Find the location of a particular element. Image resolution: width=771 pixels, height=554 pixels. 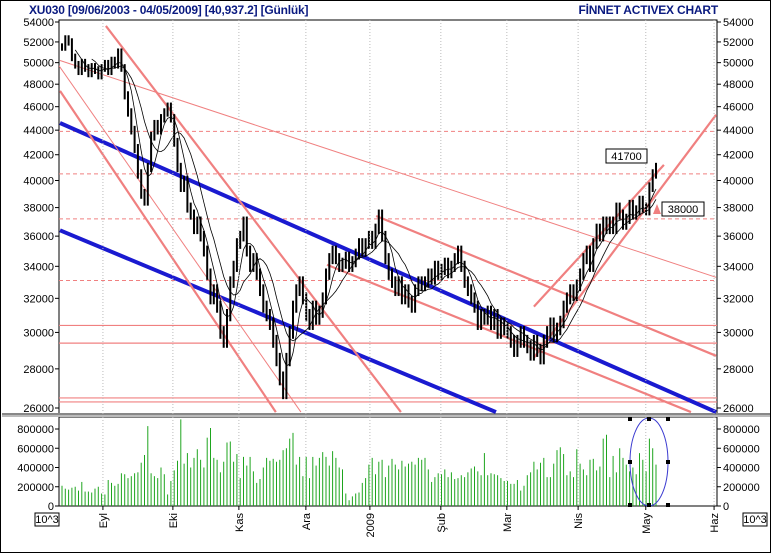

price-tick-label-left: 30000 is located at coordinates (38, 333).